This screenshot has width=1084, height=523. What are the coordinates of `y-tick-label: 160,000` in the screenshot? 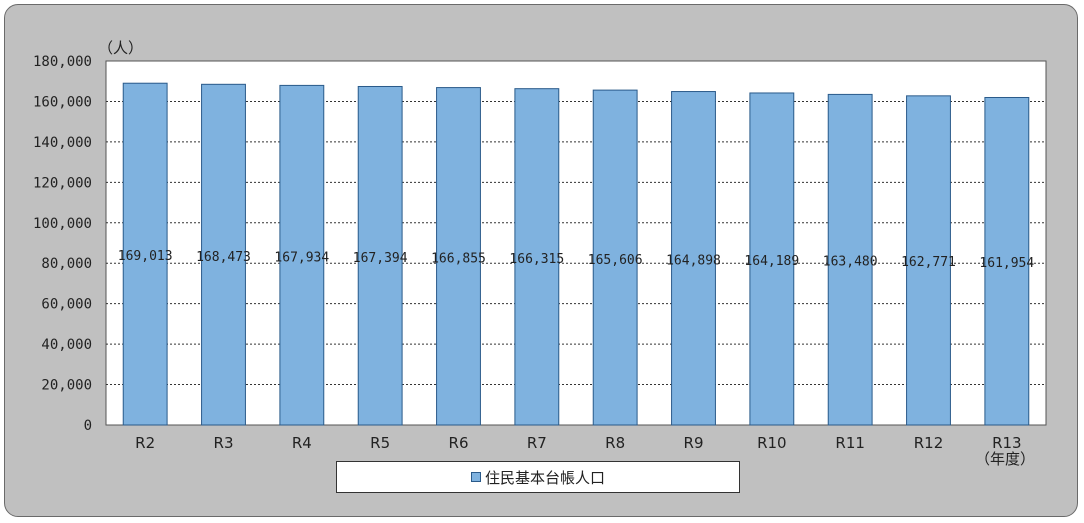 It's located at (62, 102).